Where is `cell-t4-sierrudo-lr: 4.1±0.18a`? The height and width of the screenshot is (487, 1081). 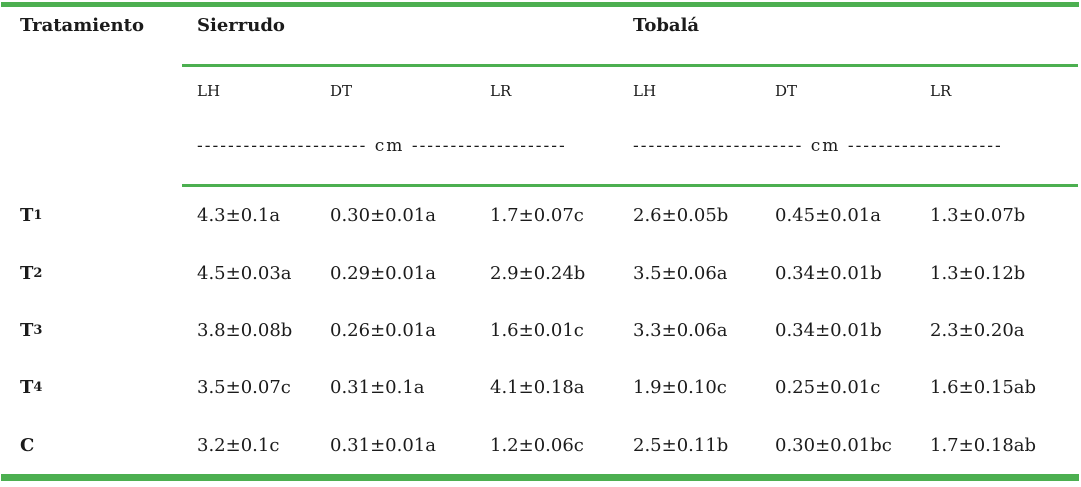 cell-t4-sierrudo-lr: 4.1±0.18a is located at coordinates (537, 388).